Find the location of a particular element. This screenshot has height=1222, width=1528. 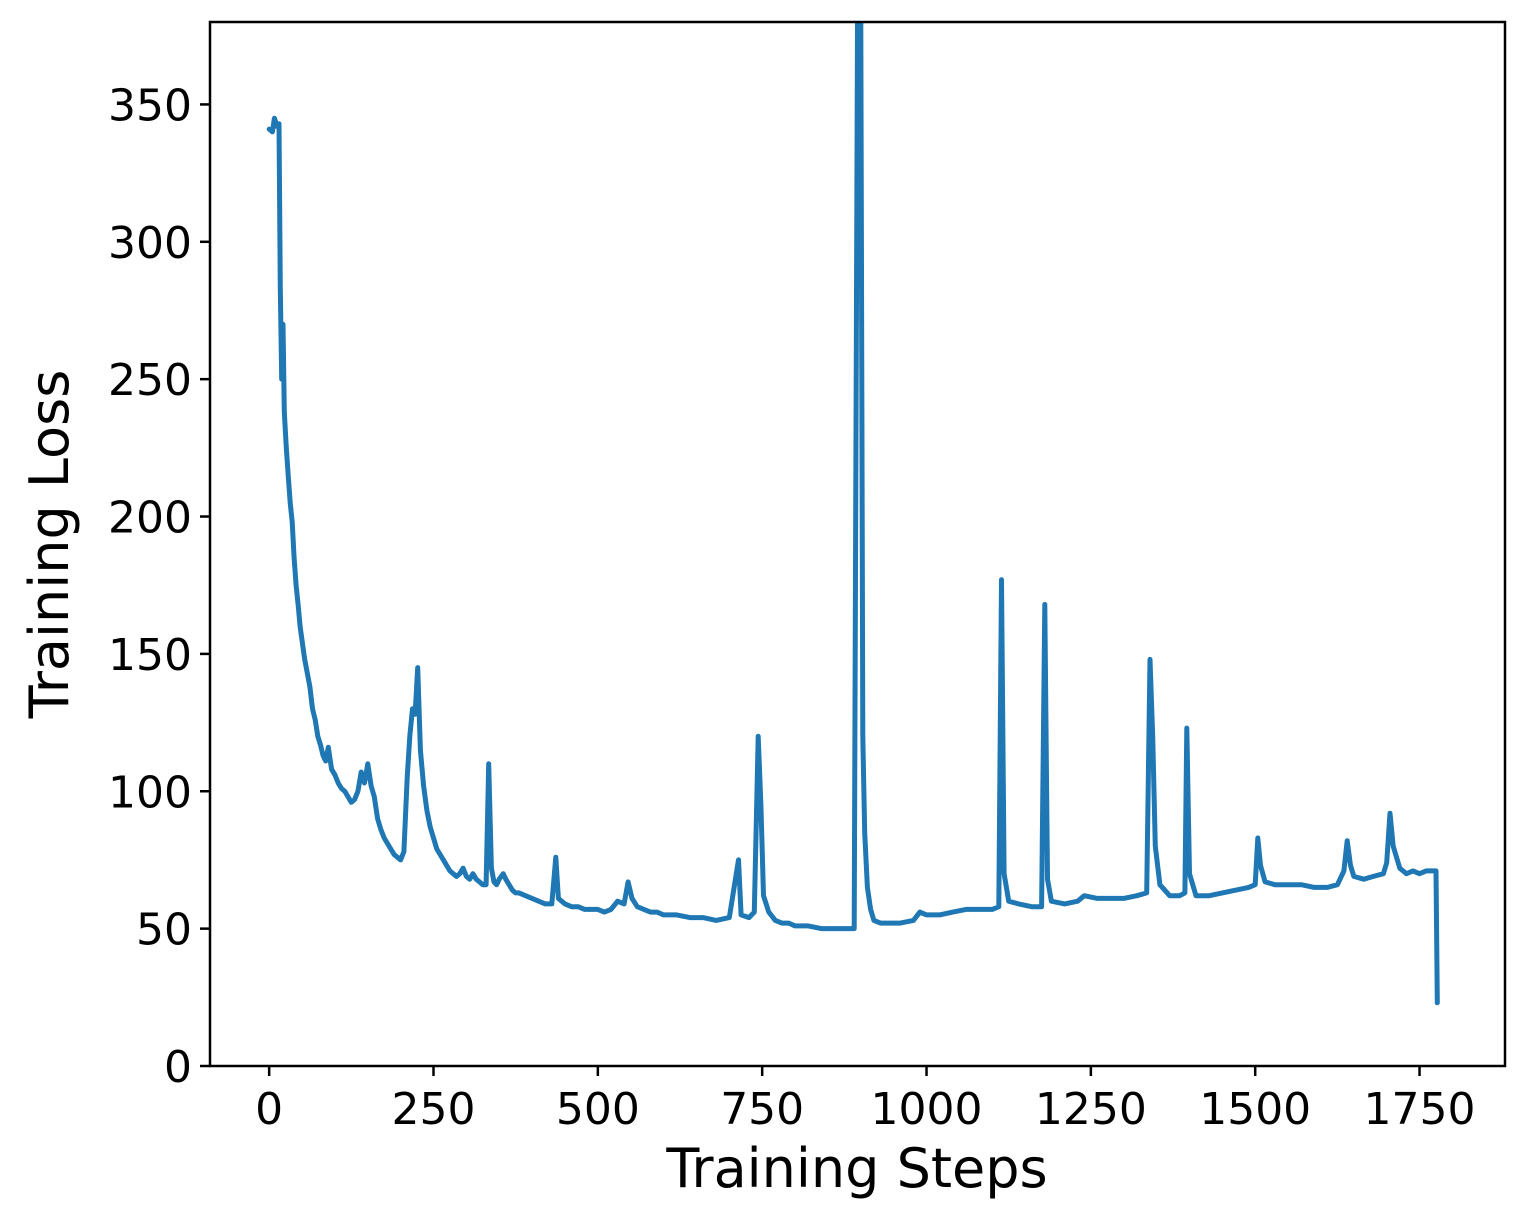

x-tick-label: 1750 is located at coordinates (1420, 1109).